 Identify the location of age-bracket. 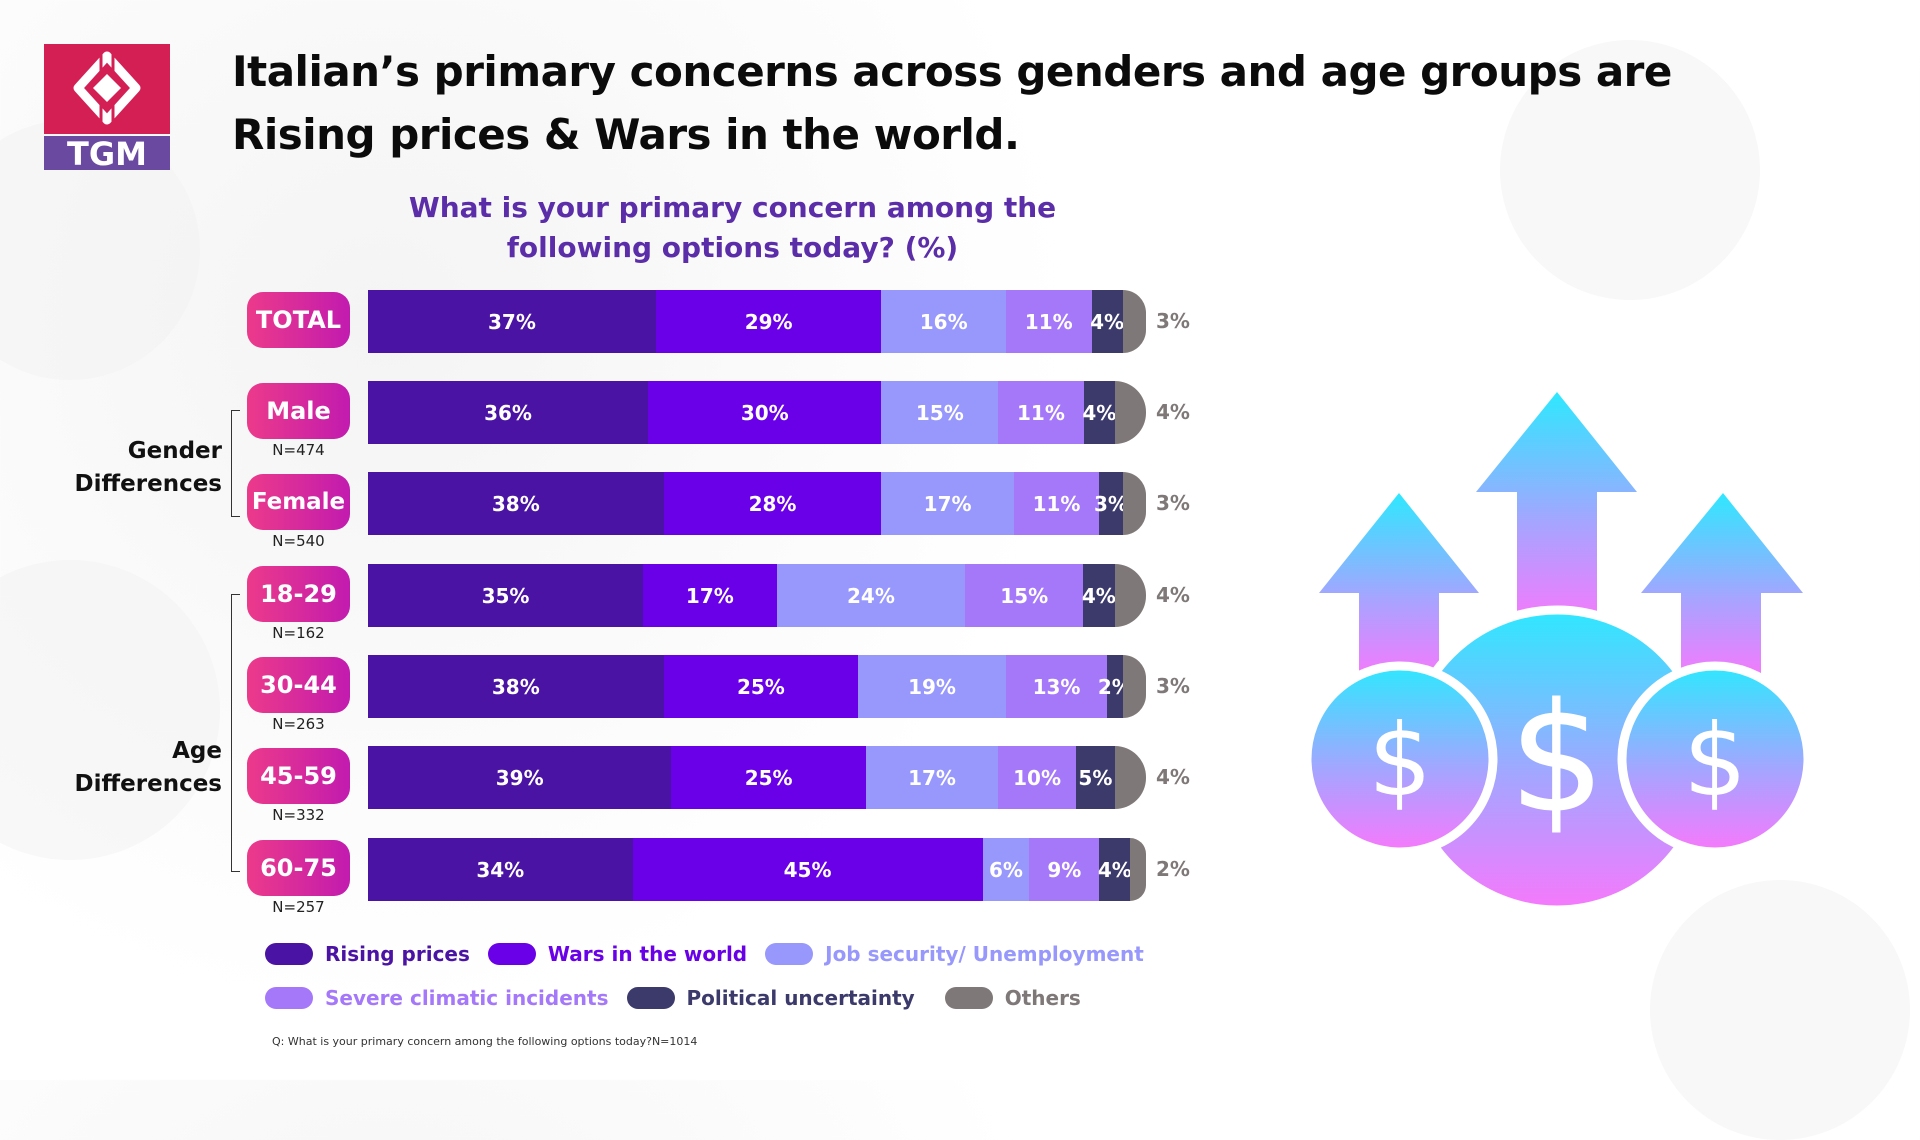
(235, 733).